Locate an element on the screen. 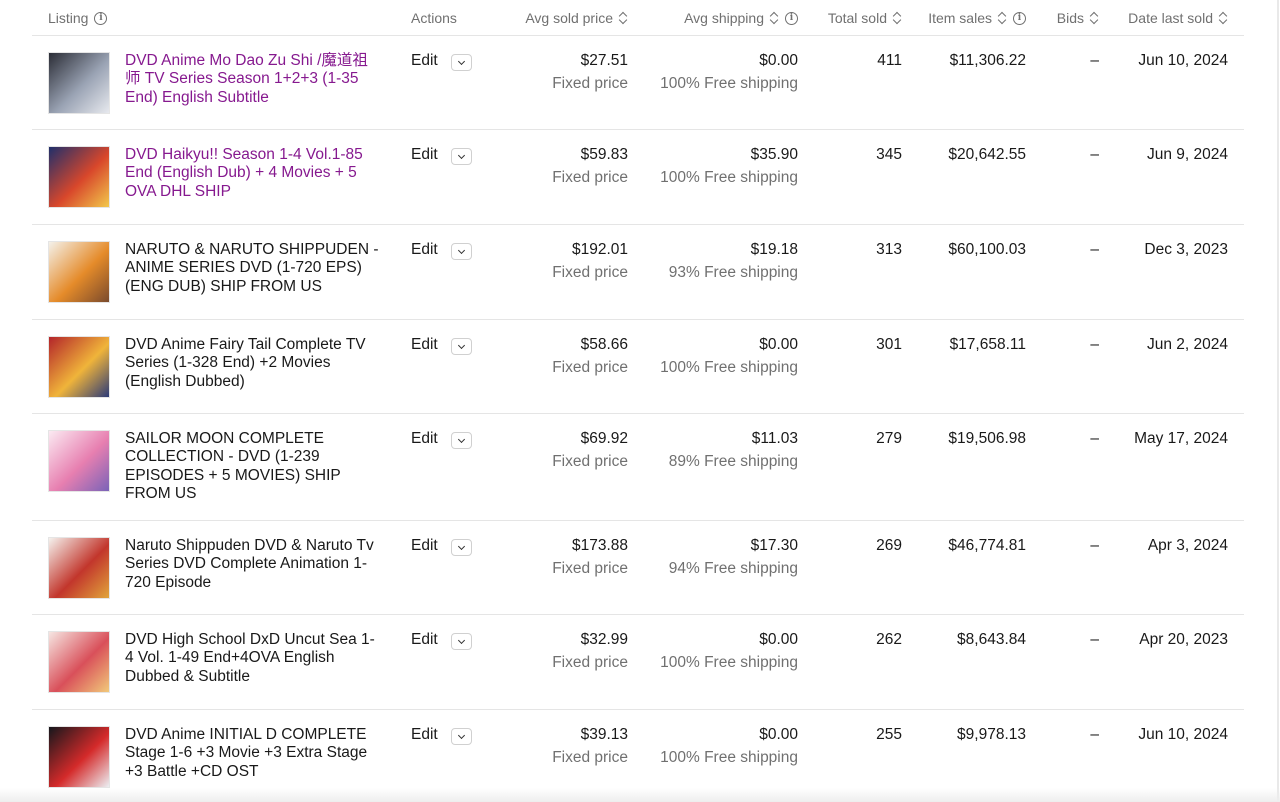  col-listing-label: Listing is located at coordinates (68, 18).